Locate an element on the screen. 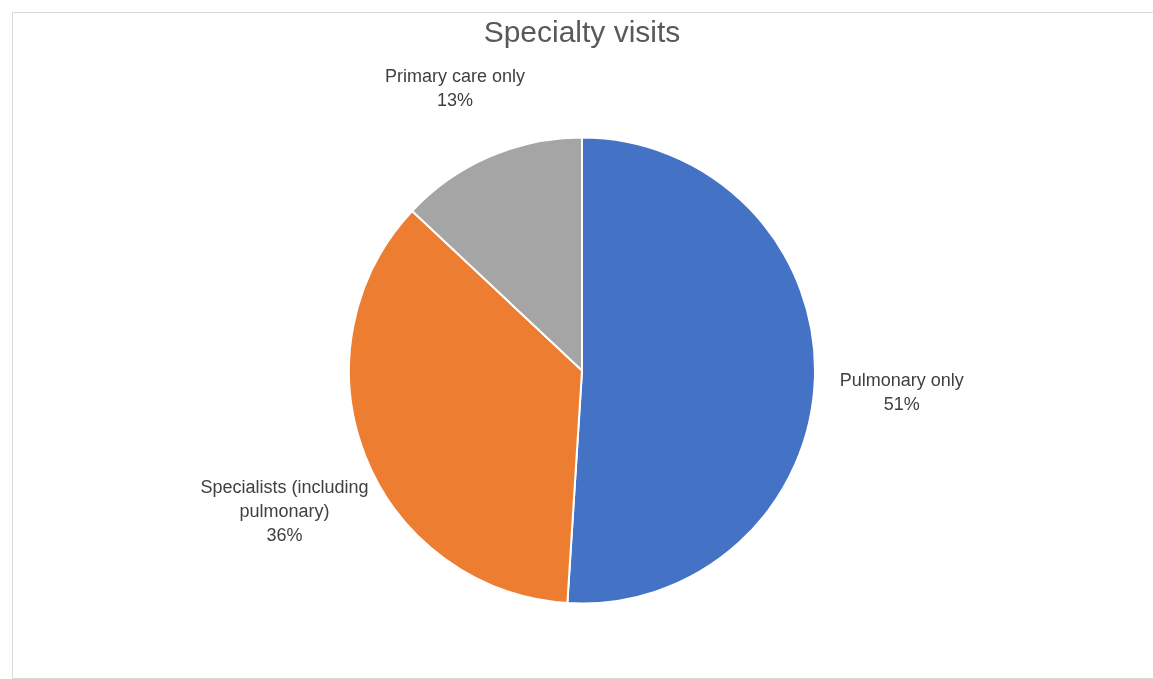 The image size is (1153, 679). chart-title: Specialty visits is located at coordinates (582, 31).